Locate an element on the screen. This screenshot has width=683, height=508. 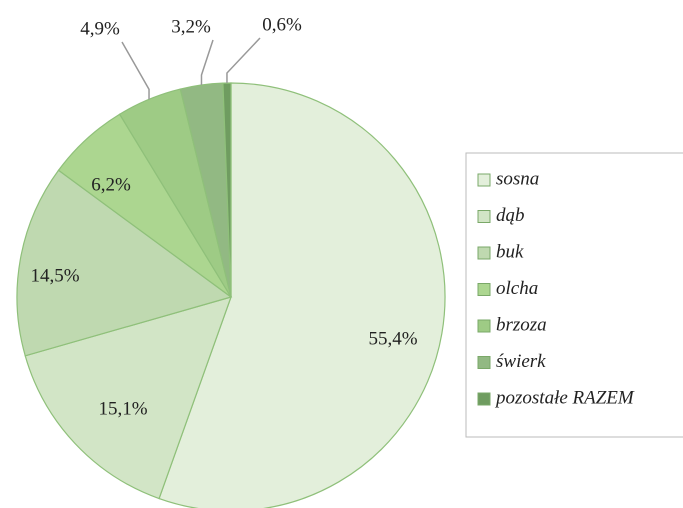
data-label: 0,6% is located at coordinates (282, 24).